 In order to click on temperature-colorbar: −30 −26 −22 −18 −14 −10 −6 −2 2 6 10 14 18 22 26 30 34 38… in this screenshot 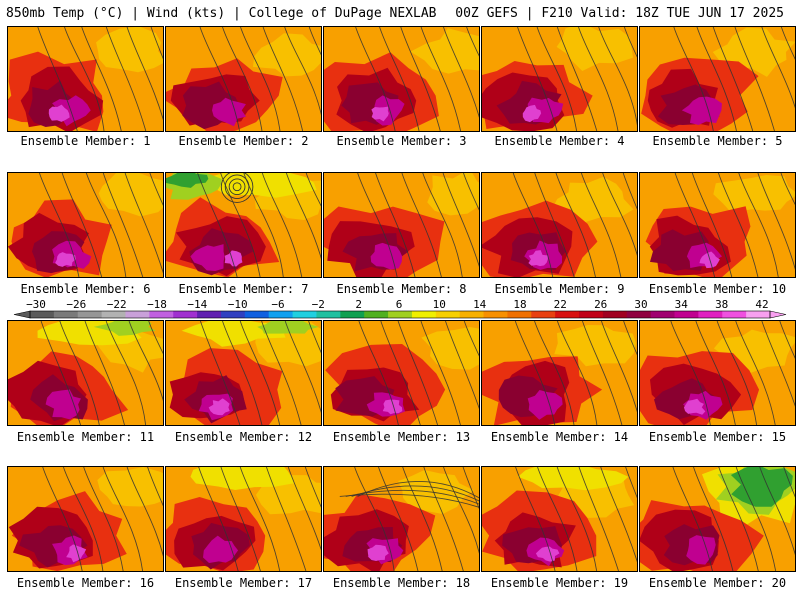, I will do `click(400, 310)`.